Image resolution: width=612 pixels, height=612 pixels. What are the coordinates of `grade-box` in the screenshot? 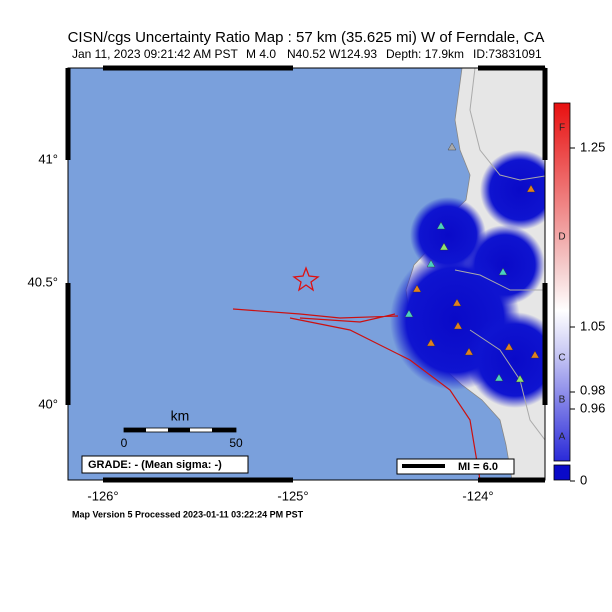 It's located at (165, 464).